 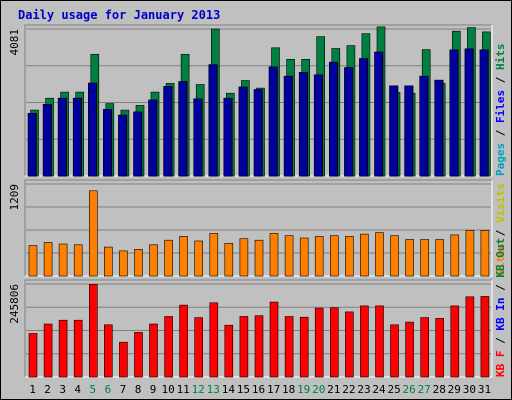 I want to click on xtick-label-day-28: 28, so click(x=439, y=389).